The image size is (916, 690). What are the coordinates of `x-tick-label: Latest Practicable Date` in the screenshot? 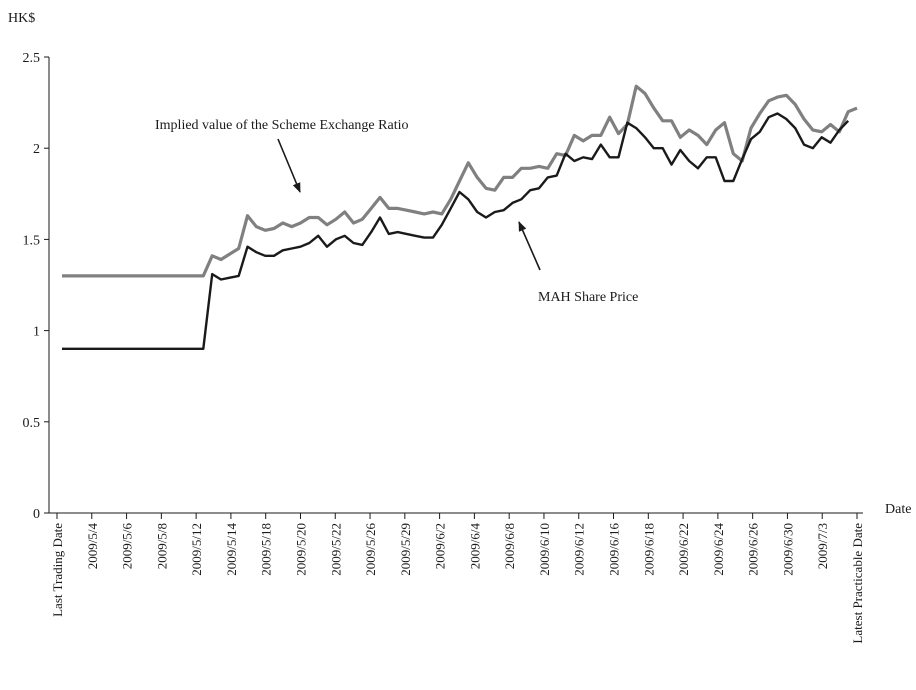 It's located at (857, 583).